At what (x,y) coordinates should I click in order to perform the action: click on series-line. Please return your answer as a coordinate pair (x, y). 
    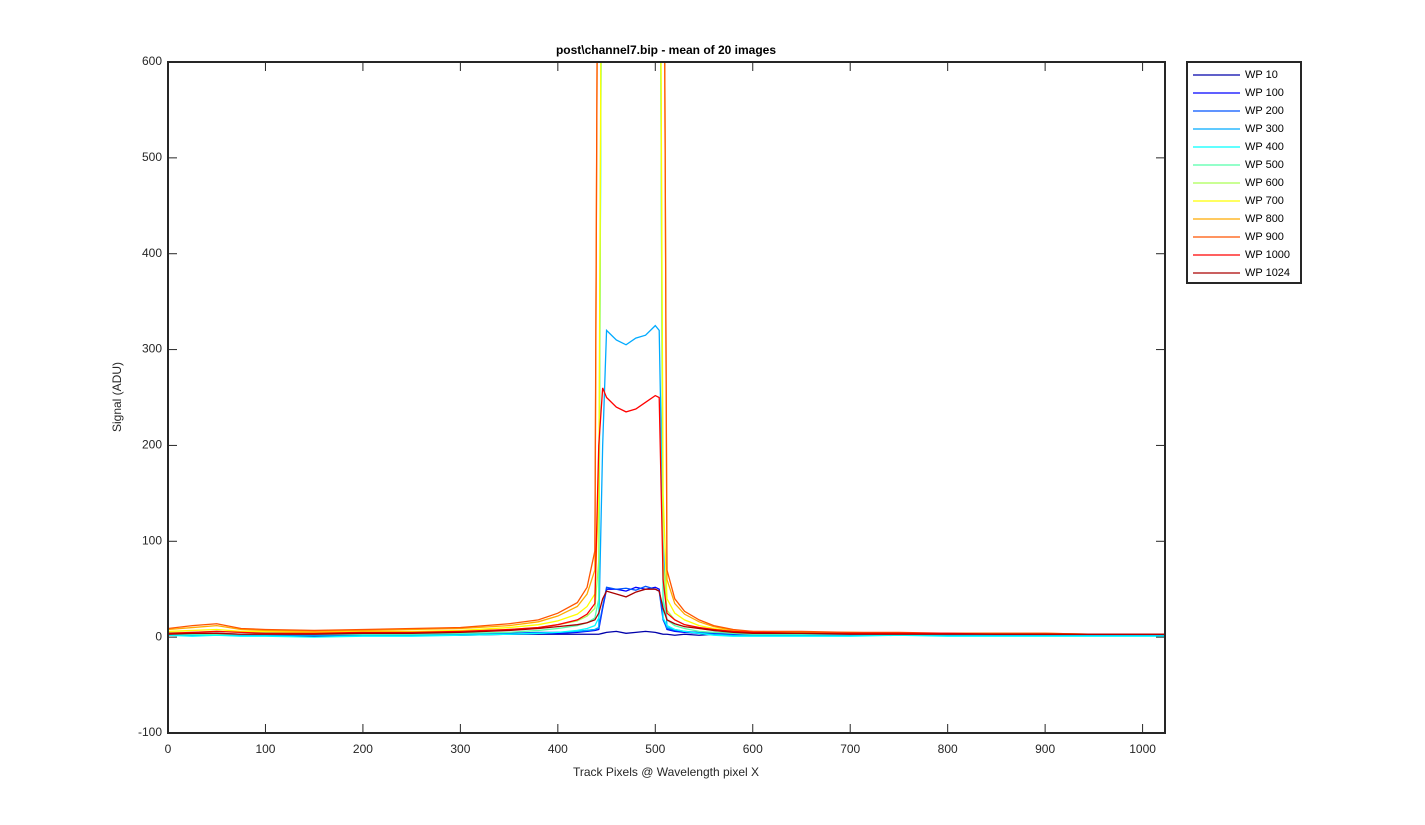
    Looking at the image, I should click on (666, 611).